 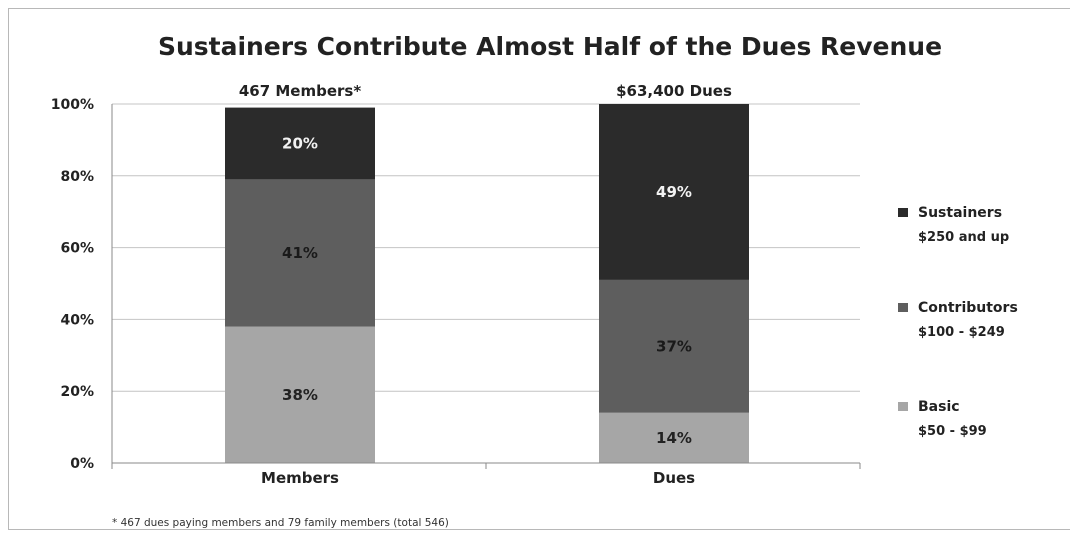 I want to click on x-category-label: Members, so click(x=300, y=478).